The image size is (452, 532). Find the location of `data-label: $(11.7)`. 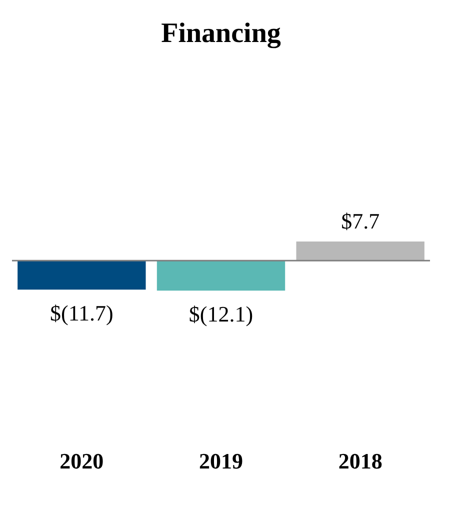

data-label: $(11.7) is located at coordinates (82, 313).